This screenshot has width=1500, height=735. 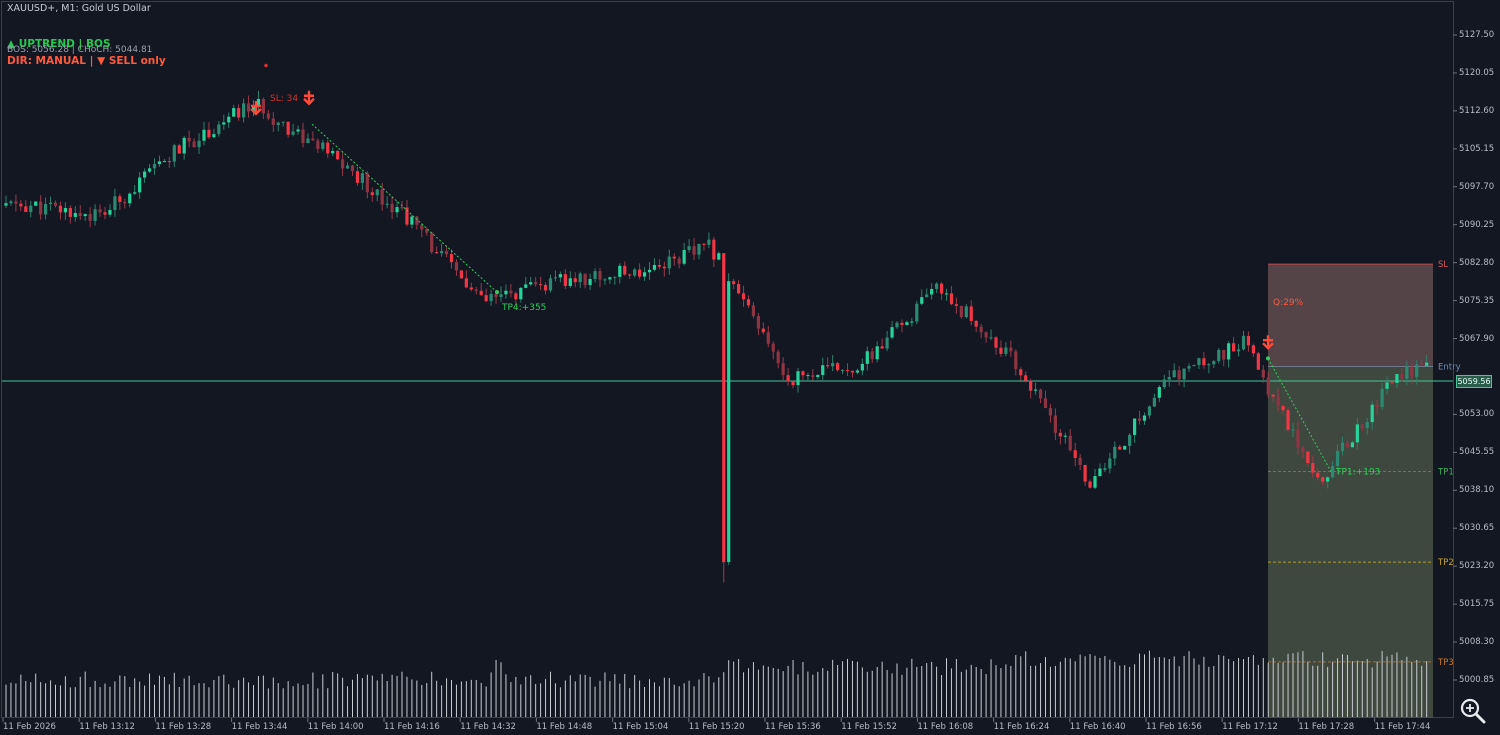 I want to click on price-axis-label: 5127.50, so click(x=1477, y=35).